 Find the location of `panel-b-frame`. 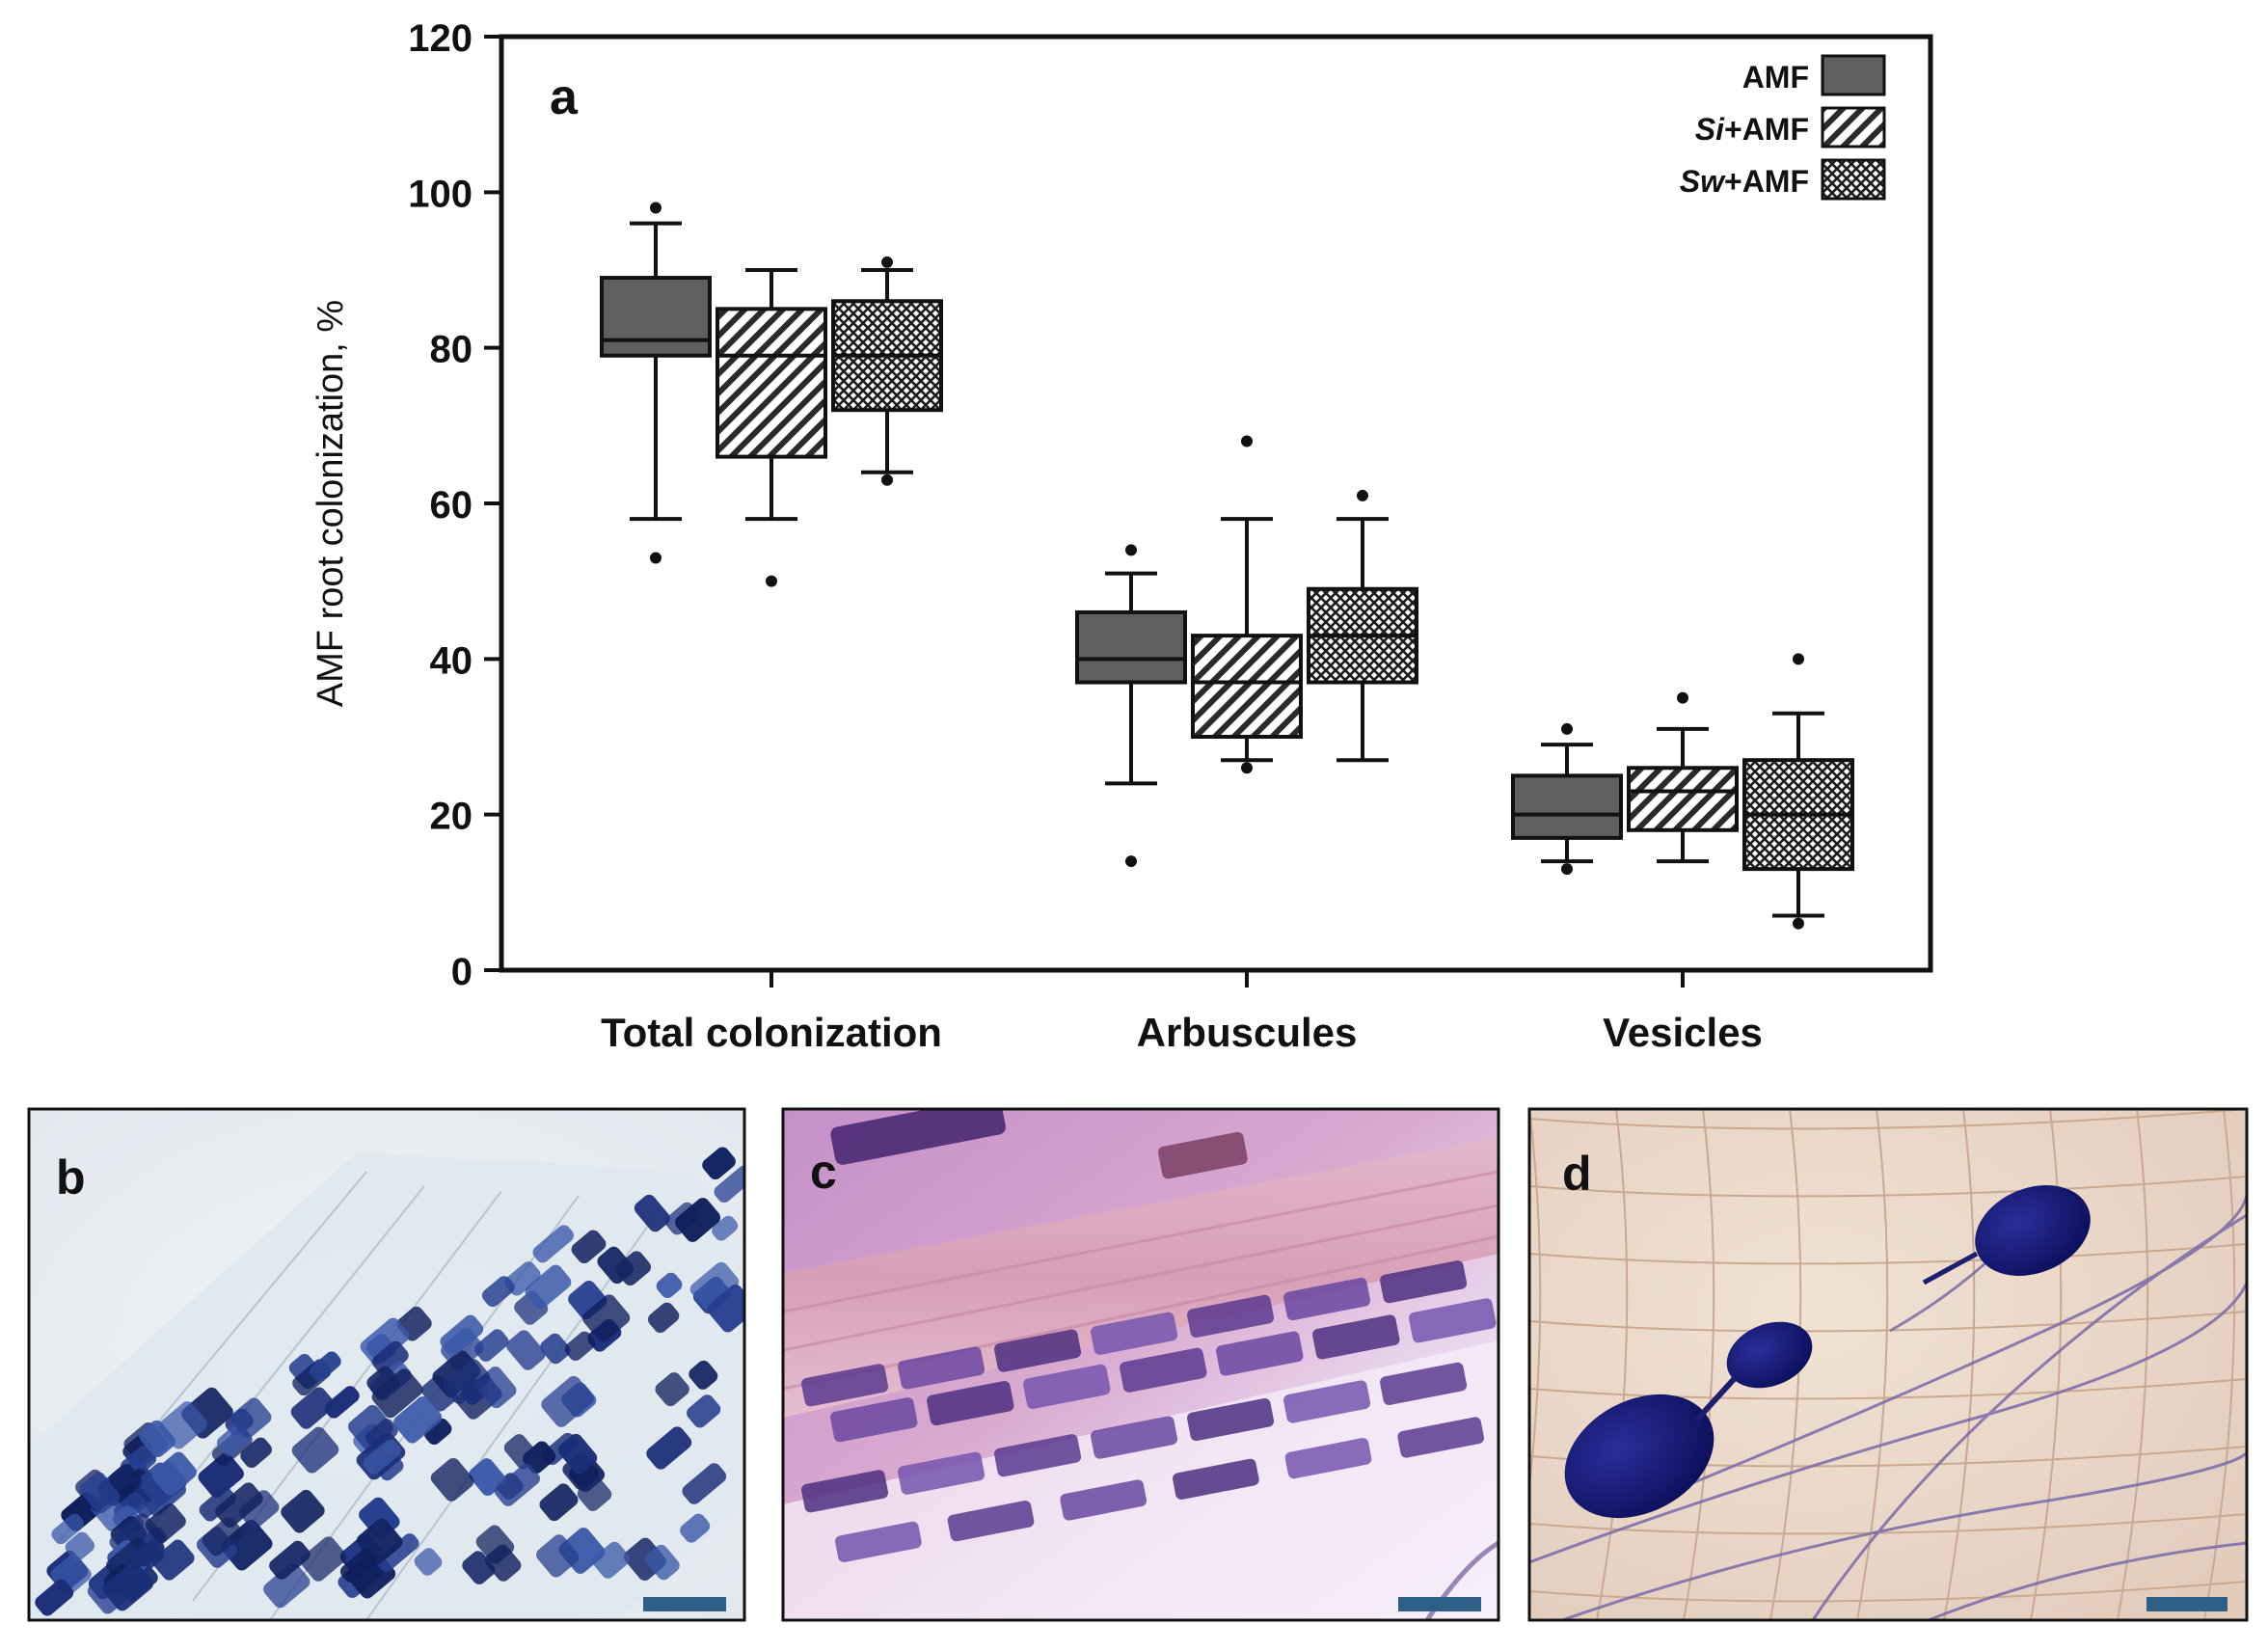

panel-b-frame is located at coordinates (386, 1364).